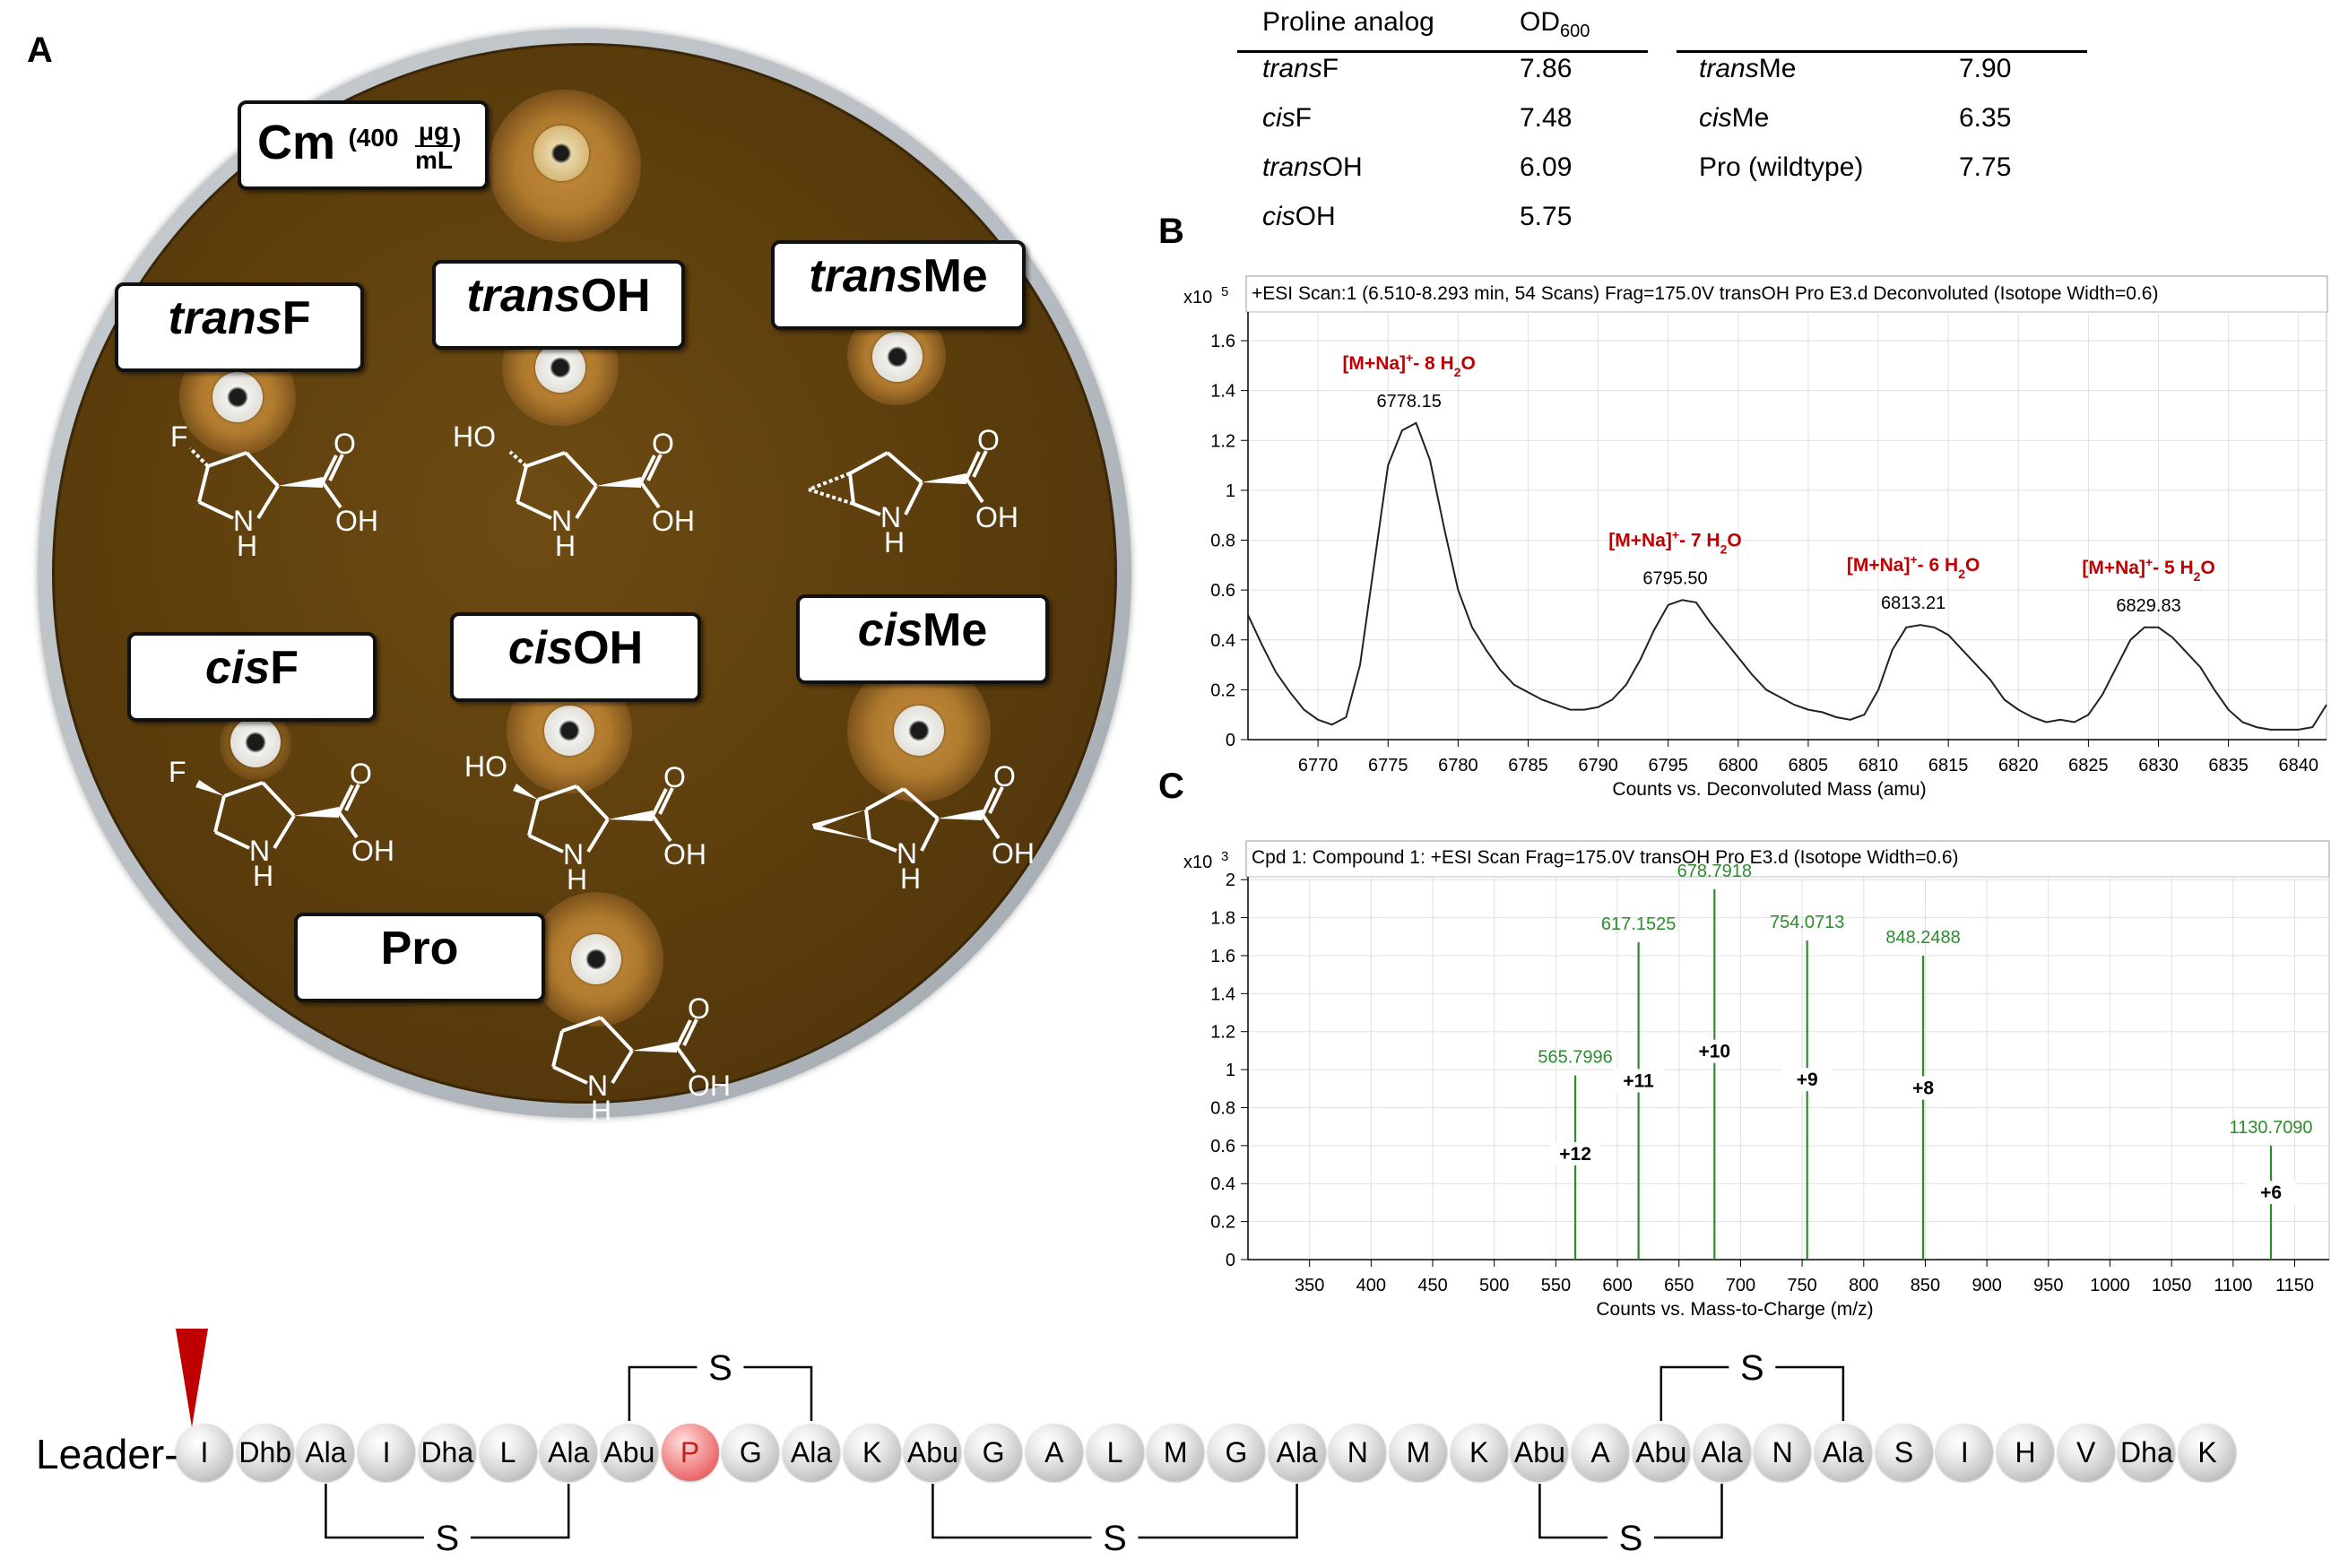  What do you see at coordinates (265, 1452) in the screenshot?
I see `residue-bead: Dhb` at bounding box center [265, 1452].